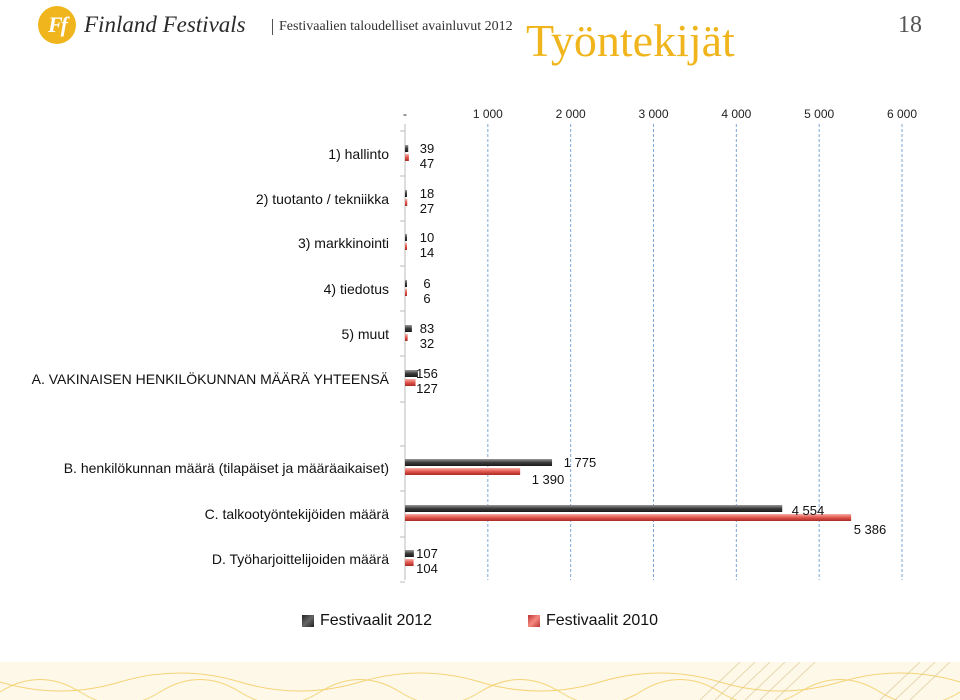  Describe the element at coordinates (427, 553) in the screenshot. I see `data-label-2012: 107` at that location.